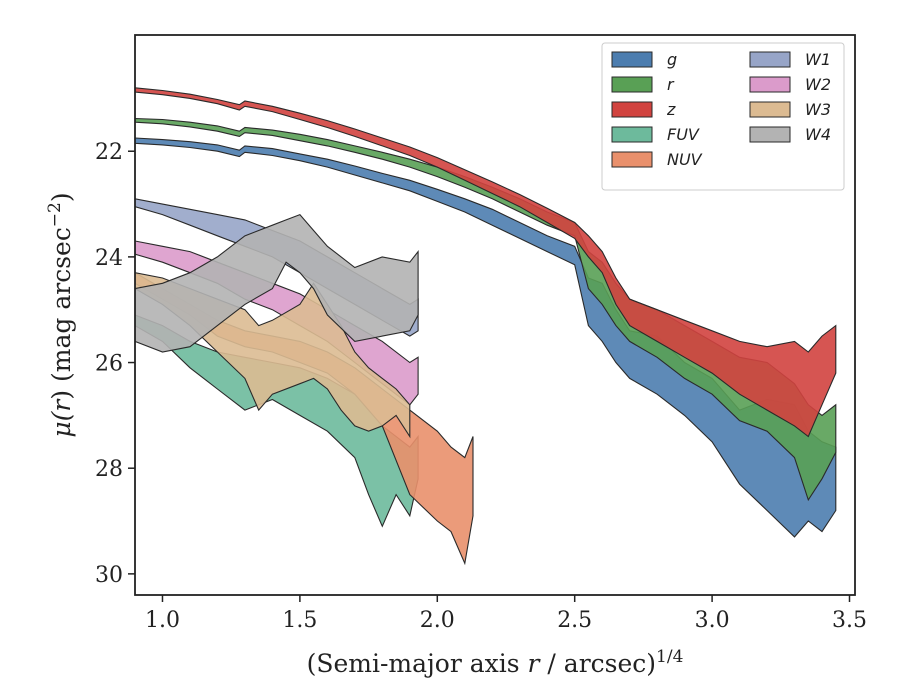 This screenshot has width=900, height=700. I want to click on legend-swatch-w2, so click(770, 84).